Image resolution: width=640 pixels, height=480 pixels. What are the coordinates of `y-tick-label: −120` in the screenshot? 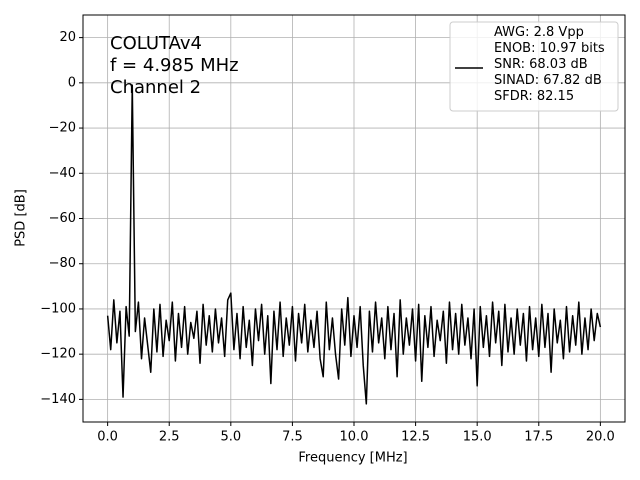 It's located at (58, 354).